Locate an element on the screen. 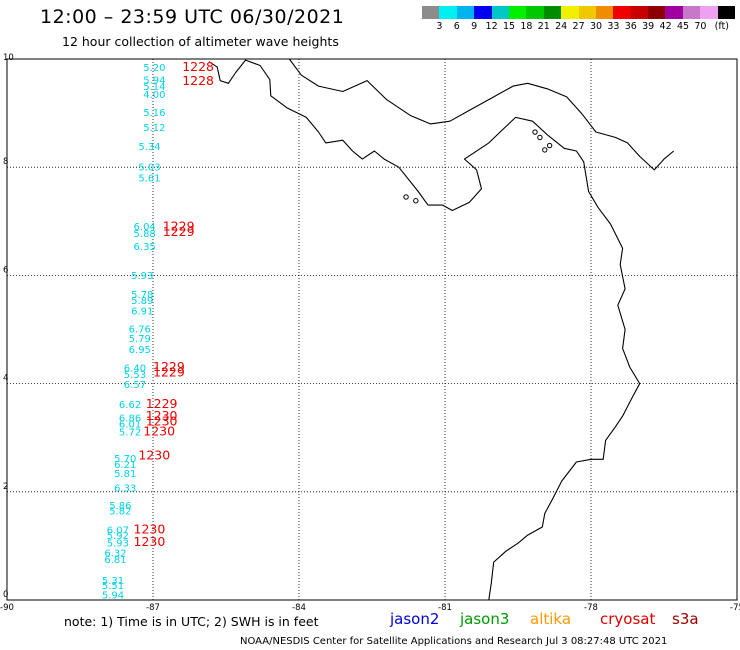  satellite-legend-jason2: jason2 is located at coordinates (415, 619).